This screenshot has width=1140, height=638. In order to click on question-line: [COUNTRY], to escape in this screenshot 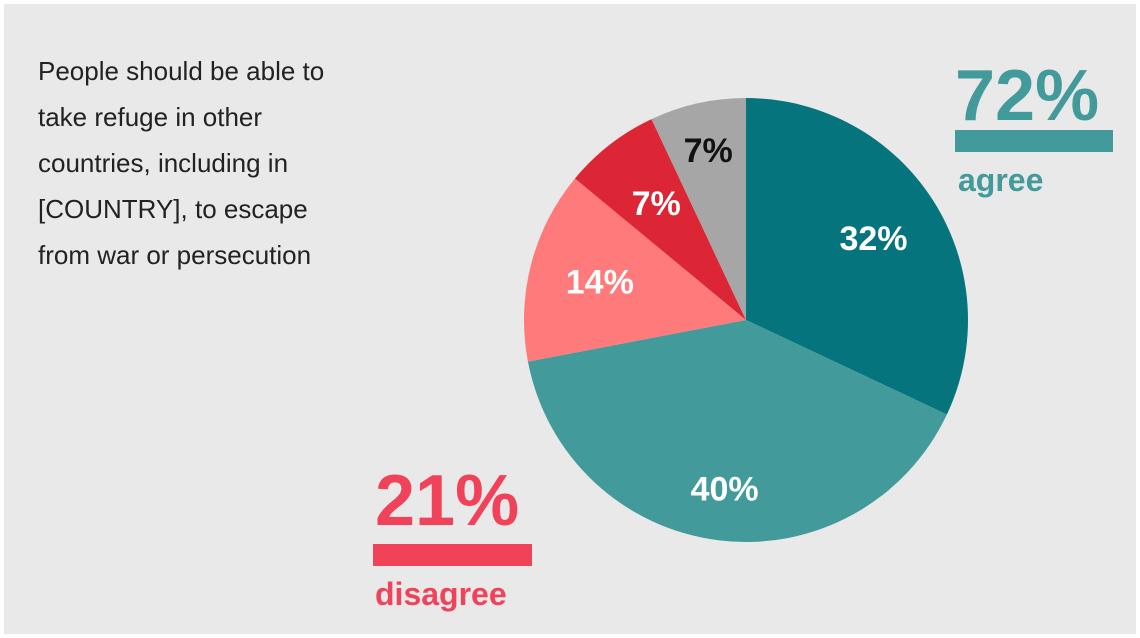, I will do `click(173, 209)`.